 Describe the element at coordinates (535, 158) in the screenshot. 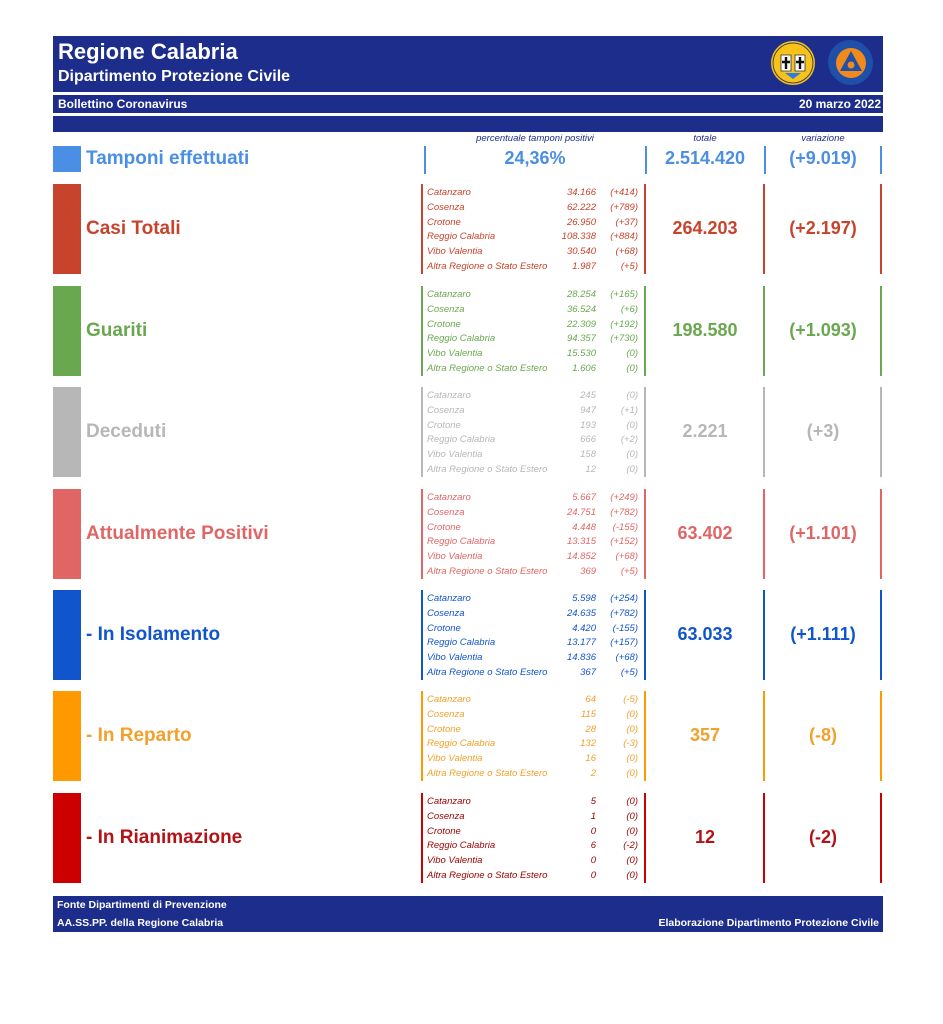

I see `tamponi-percent: 24,36%` at that location.